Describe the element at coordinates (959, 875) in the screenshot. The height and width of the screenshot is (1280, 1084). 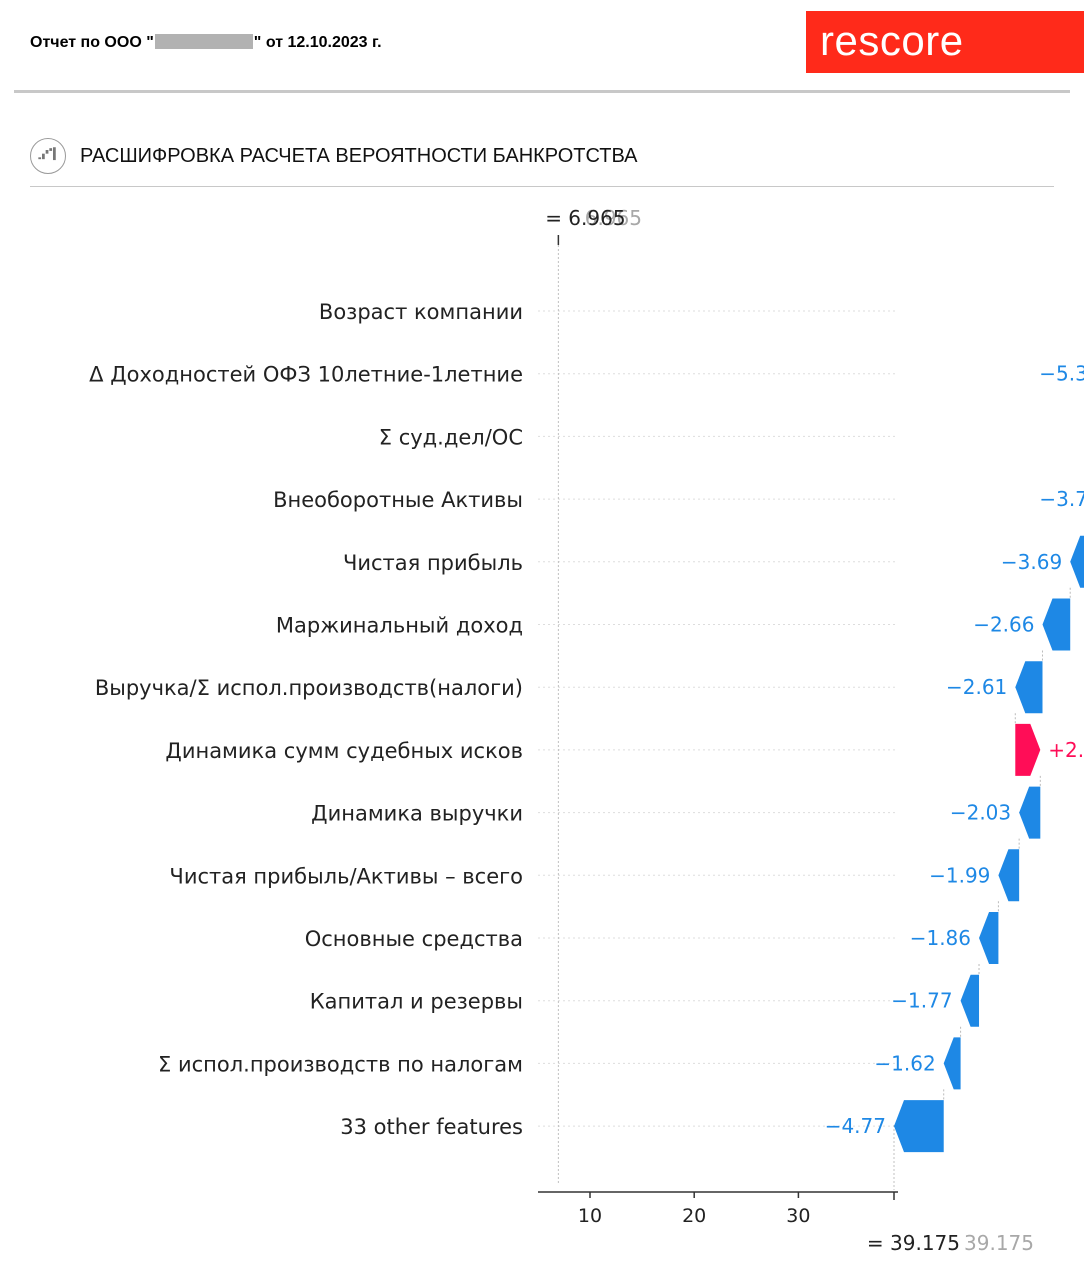
I see `bar-value-label: −1.99` at that location.